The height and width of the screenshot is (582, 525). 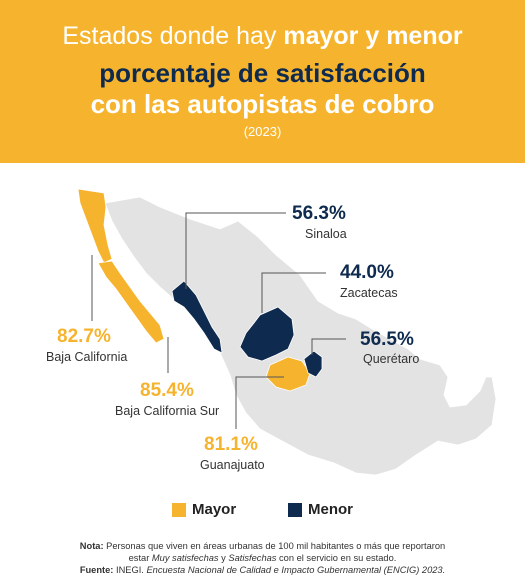 I want to click on baja-california-shape, so click(x=95, y=226).